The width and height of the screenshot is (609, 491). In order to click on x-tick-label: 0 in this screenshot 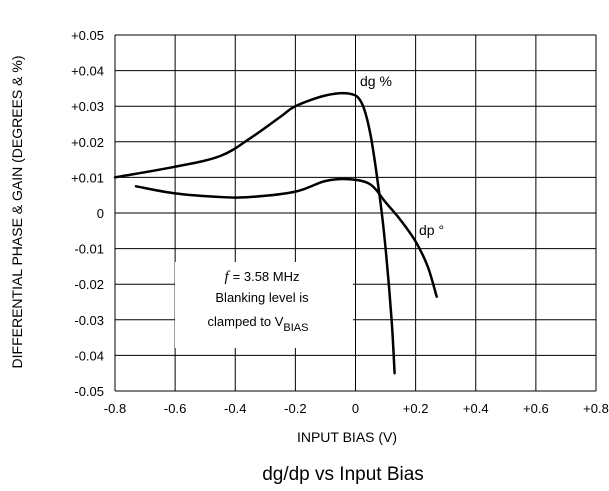, I will do `click(355, 408)`.